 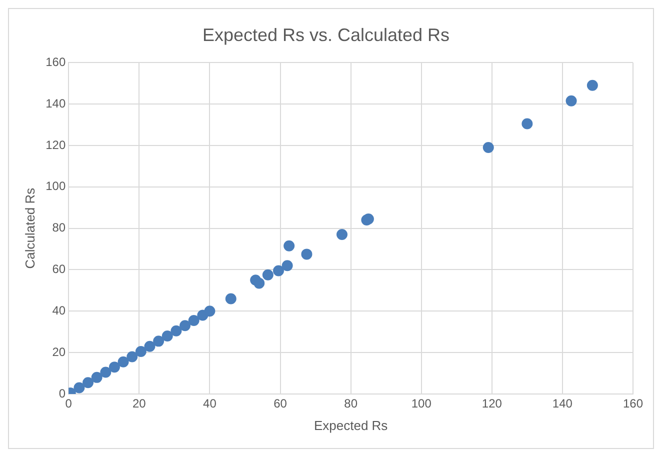 I want to click on y-tick-label: 120, so click(x=56, y=145).